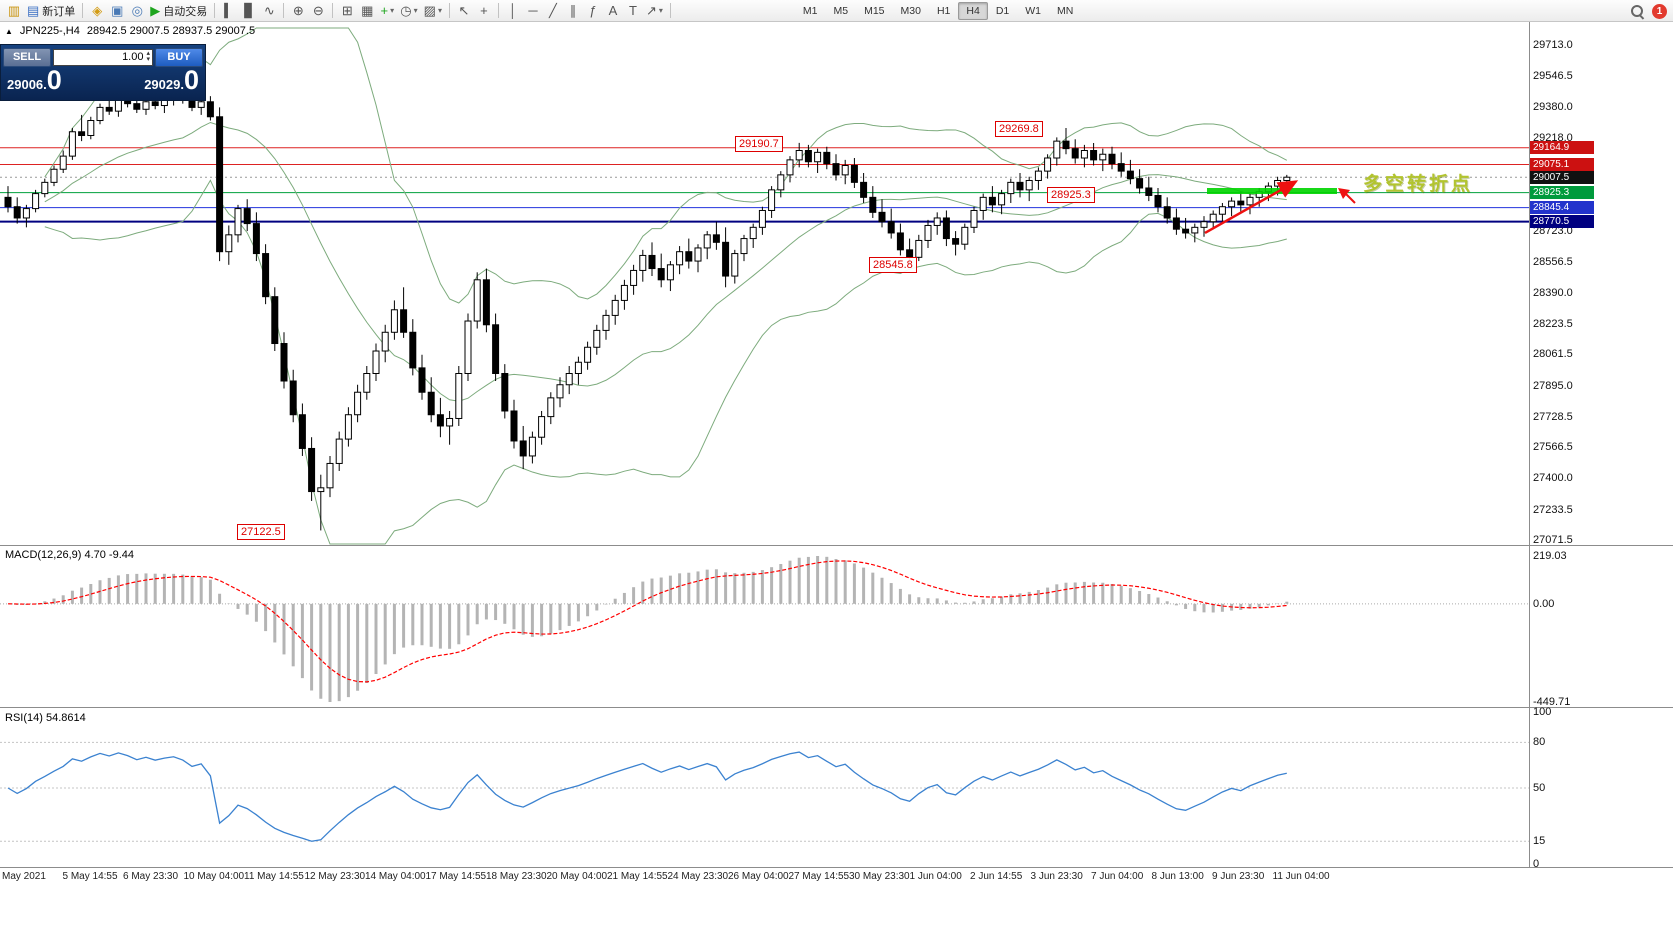 The height and width of the screenshot is (942, 1673). I want to click on price-axis-label: 29546.5, so click(1553, 76).